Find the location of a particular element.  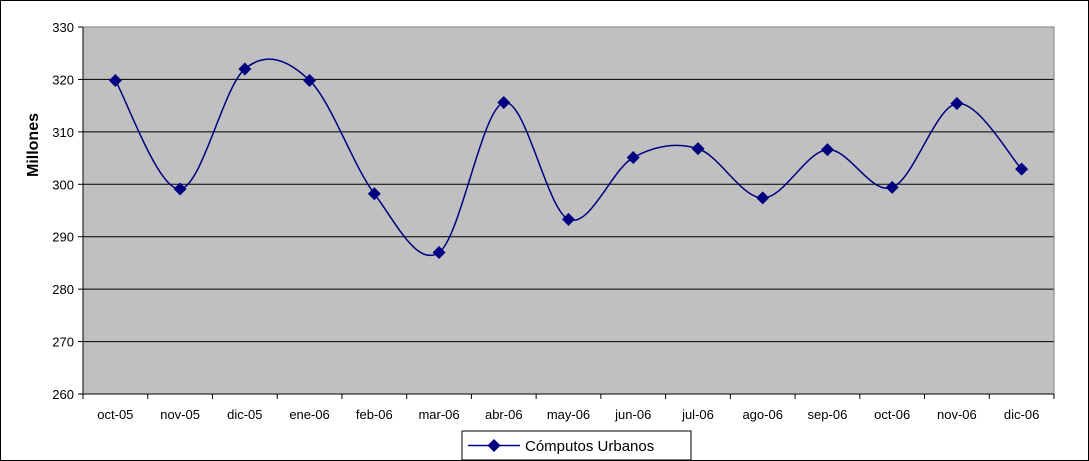

x-tick-label: oct-06 is located at coordinates (892, 414).